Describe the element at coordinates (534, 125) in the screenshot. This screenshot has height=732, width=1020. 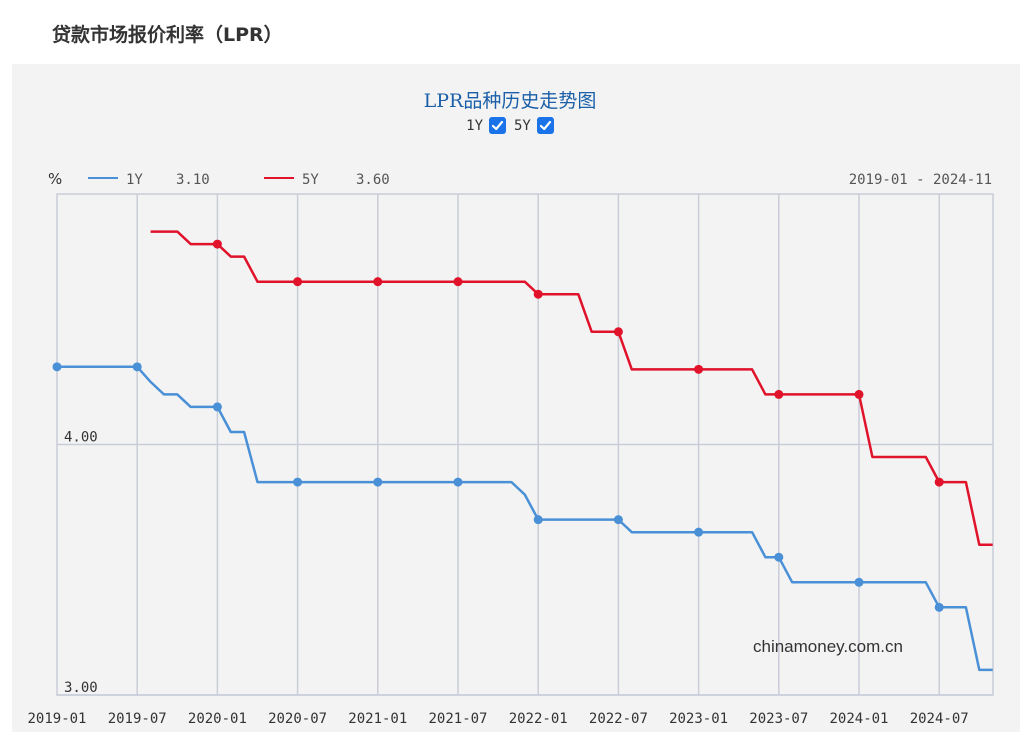
I see `toggle-5y: 5Y` at that location.